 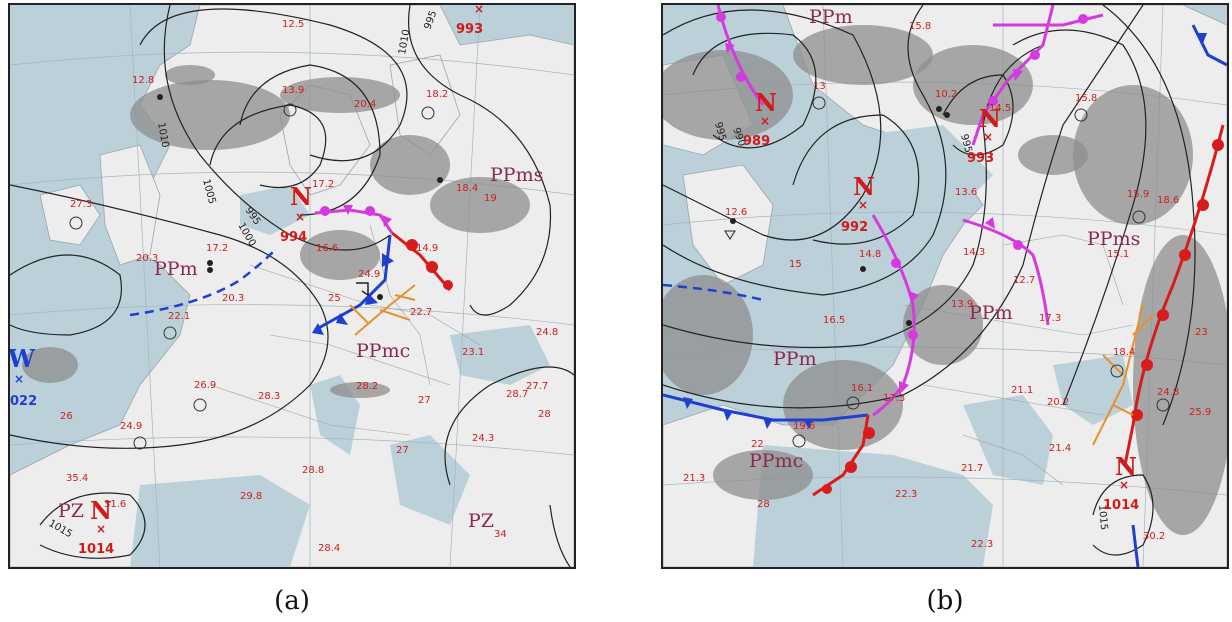 I want to click on temperature-value: 17.2, so click(x=217, y=248).